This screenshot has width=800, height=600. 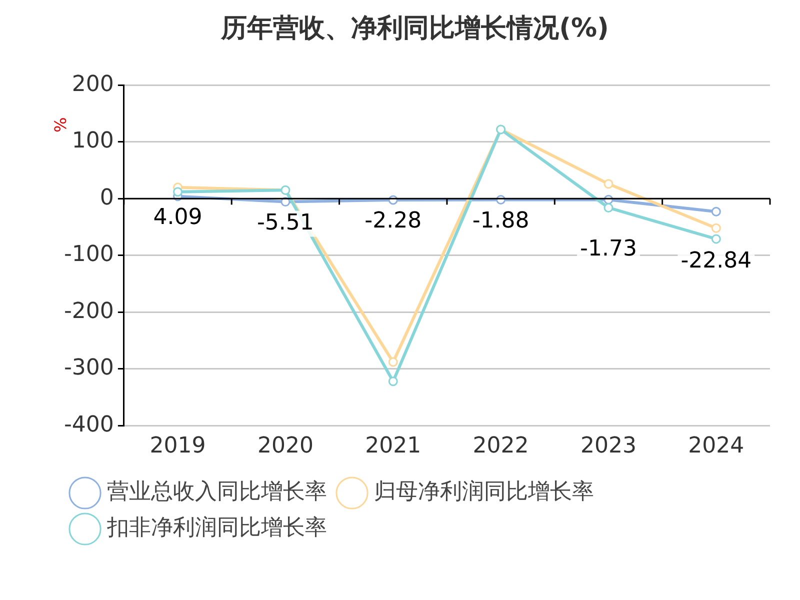 What do you see at coordinates (216, 528) in the screenshot?
I see `legend-label: 扣非净利润同比增长率` at bounding box center [216, 528].